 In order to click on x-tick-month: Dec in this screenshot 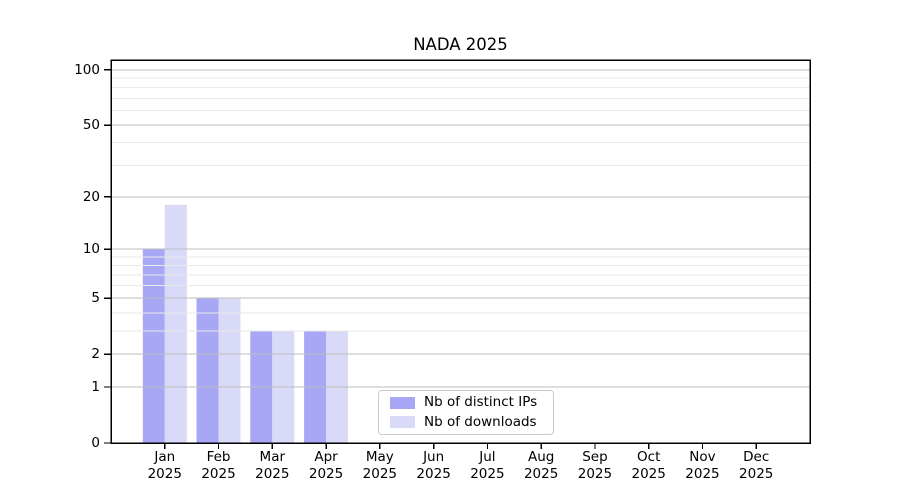, I will do `click(756, 457)`.